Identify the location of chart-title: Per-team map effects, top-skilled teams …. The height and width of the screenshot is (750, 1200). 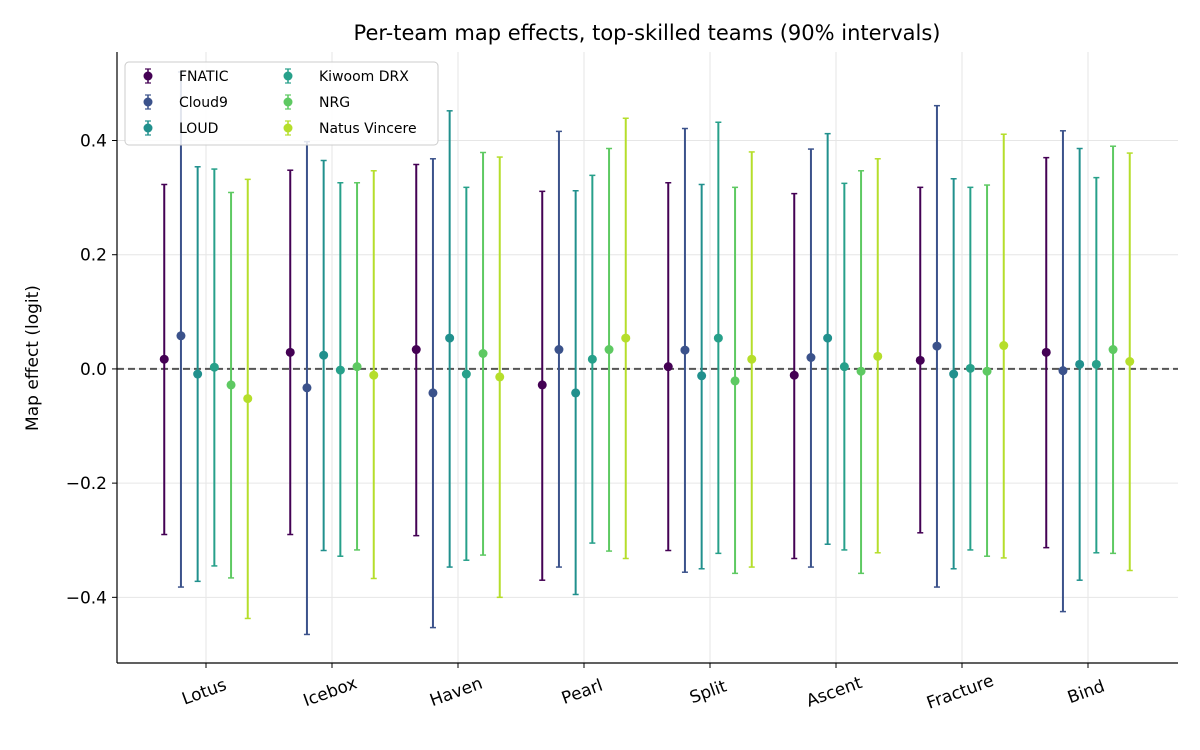
(647, 33).